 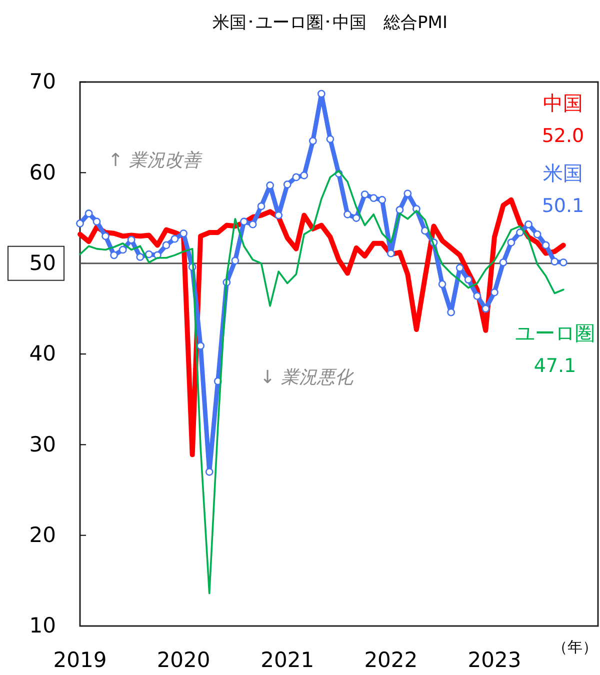 What do you see at coordinates (155, 160) in the screenshot?
I see `annotation: ↑ 業況改善` at bounding box center [155, 160].